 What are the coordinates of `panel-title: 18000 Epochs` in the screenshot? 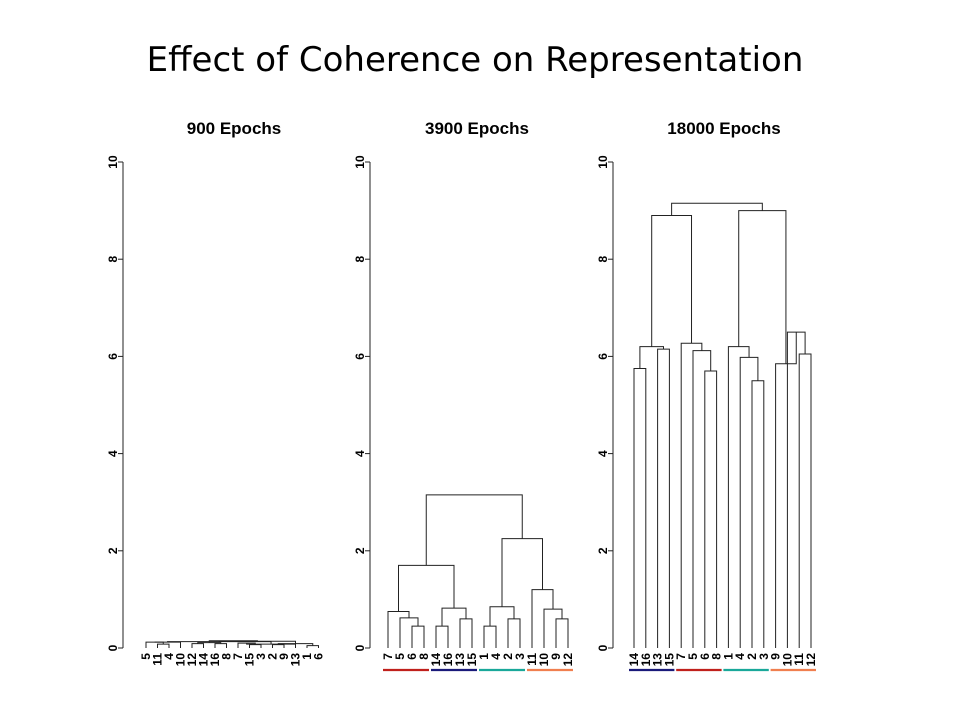 It's located at (723, 128).